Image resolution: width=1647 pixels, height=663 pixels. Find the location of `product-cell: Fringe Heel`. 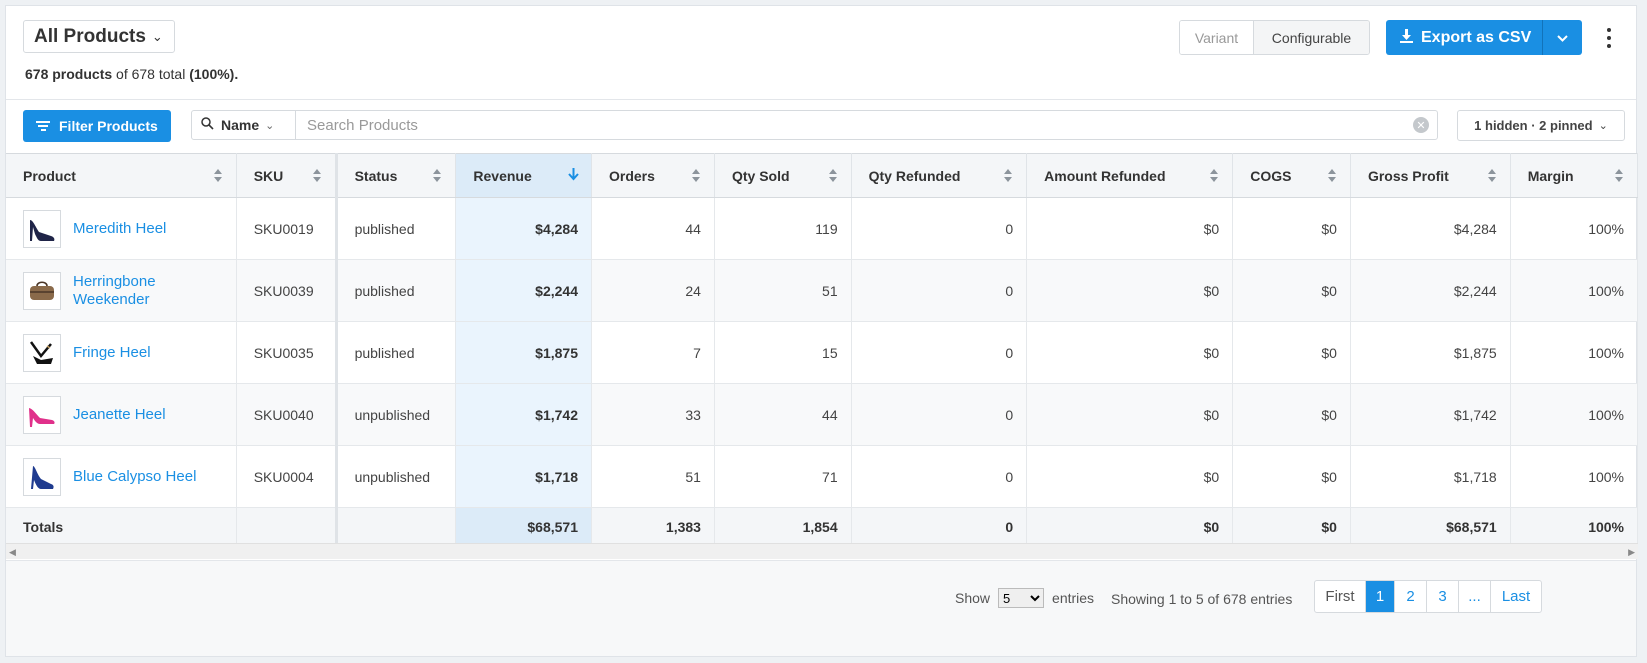

product-cell: Fringe Heel is located at coordinates (121, 352).